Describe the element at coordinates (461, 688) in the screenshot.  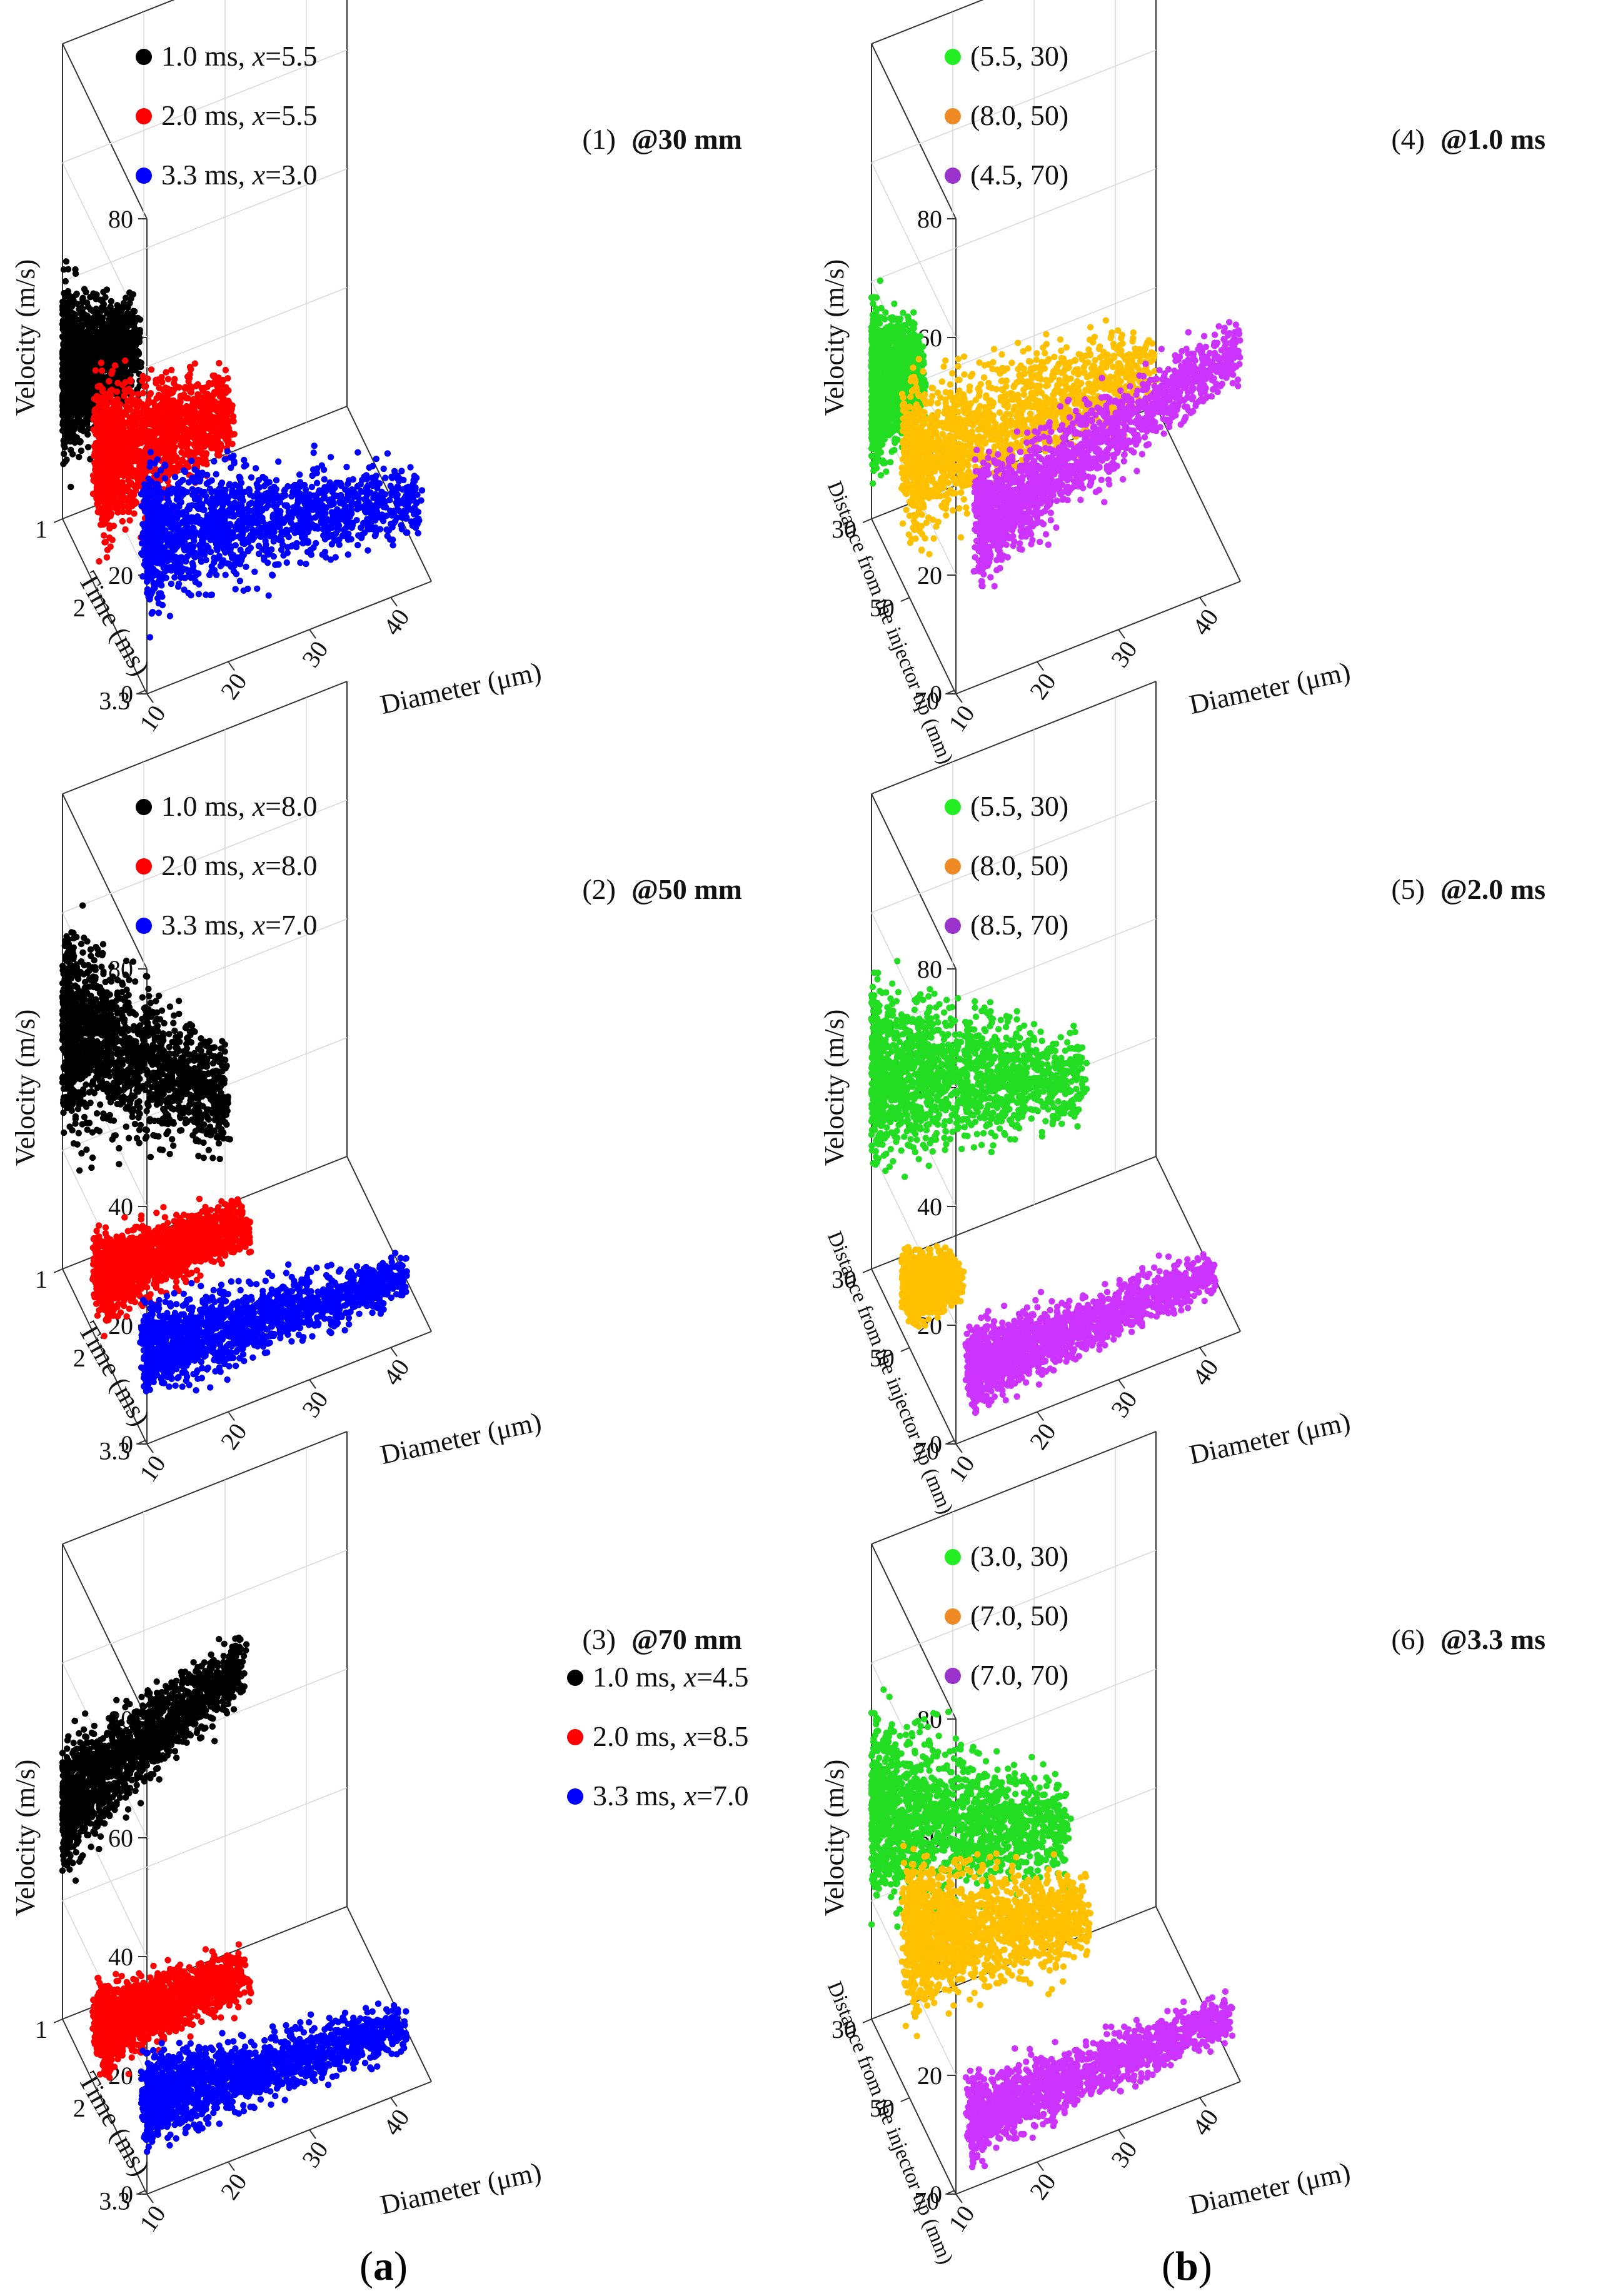
I see `x-axis-title: Diameter (μm)` at that location.